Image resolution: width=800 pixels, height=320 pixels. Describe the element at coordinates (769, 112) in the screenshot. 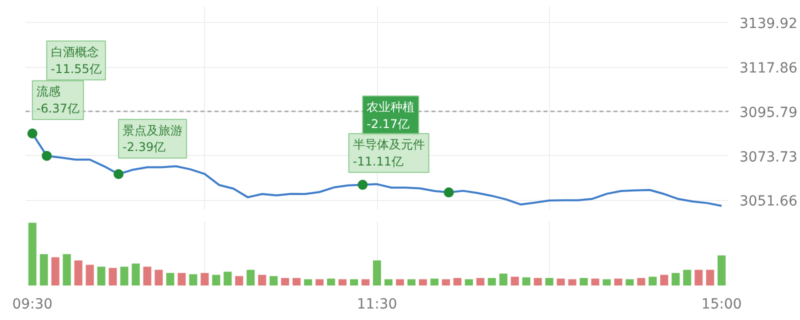

I see `y-tick-label: 3095.79` at that location.